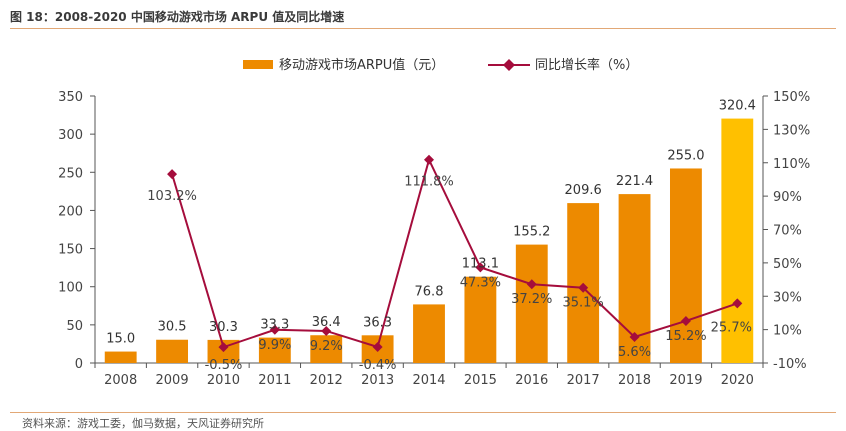  Describe the element at coordinates (480, 380) in the screenshot. I see `x-tick-label: 2015` at that location.